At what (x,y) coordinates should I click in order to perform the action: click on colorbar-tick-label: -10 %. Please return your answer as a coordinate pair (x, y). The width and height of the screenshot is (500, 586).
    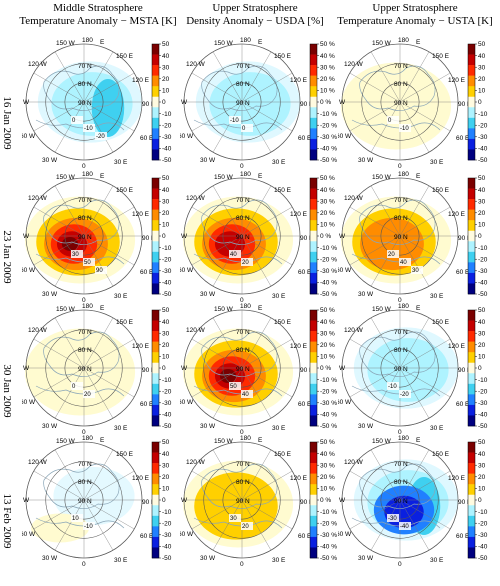
    Looking at the image, I should click on (328, 380).